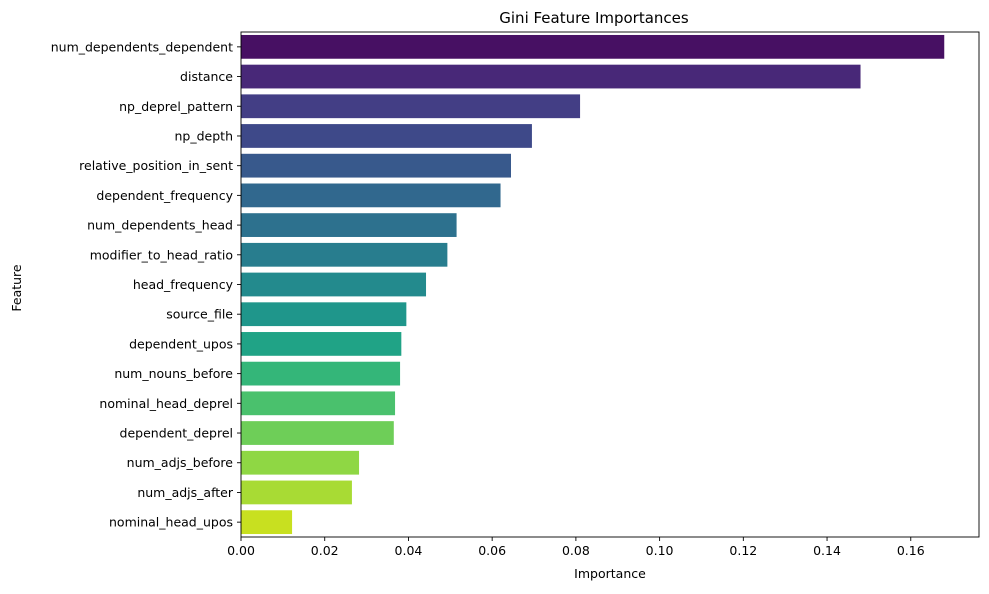 The height and width of the screenshot is (594, 989). Describe the element at coordinates (593, 46) in the screenshot. I see `bar-num-dependents-dependent` at that location.